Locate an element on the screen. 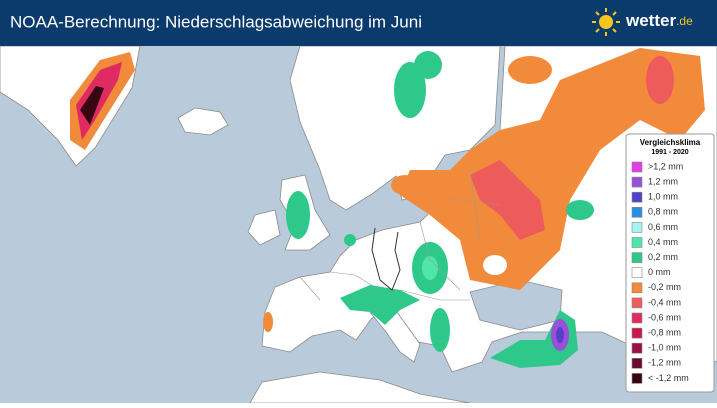 Image resolution: width=717 pixels, height=408 pixels. legend-label: 0 mm is located at coordinates (659, 272).